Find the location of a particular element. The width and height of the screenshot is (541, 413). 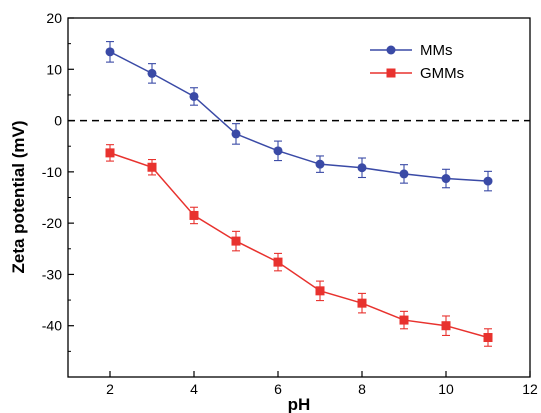

y-tick-label: 0 is located at coordinates (58, 121).